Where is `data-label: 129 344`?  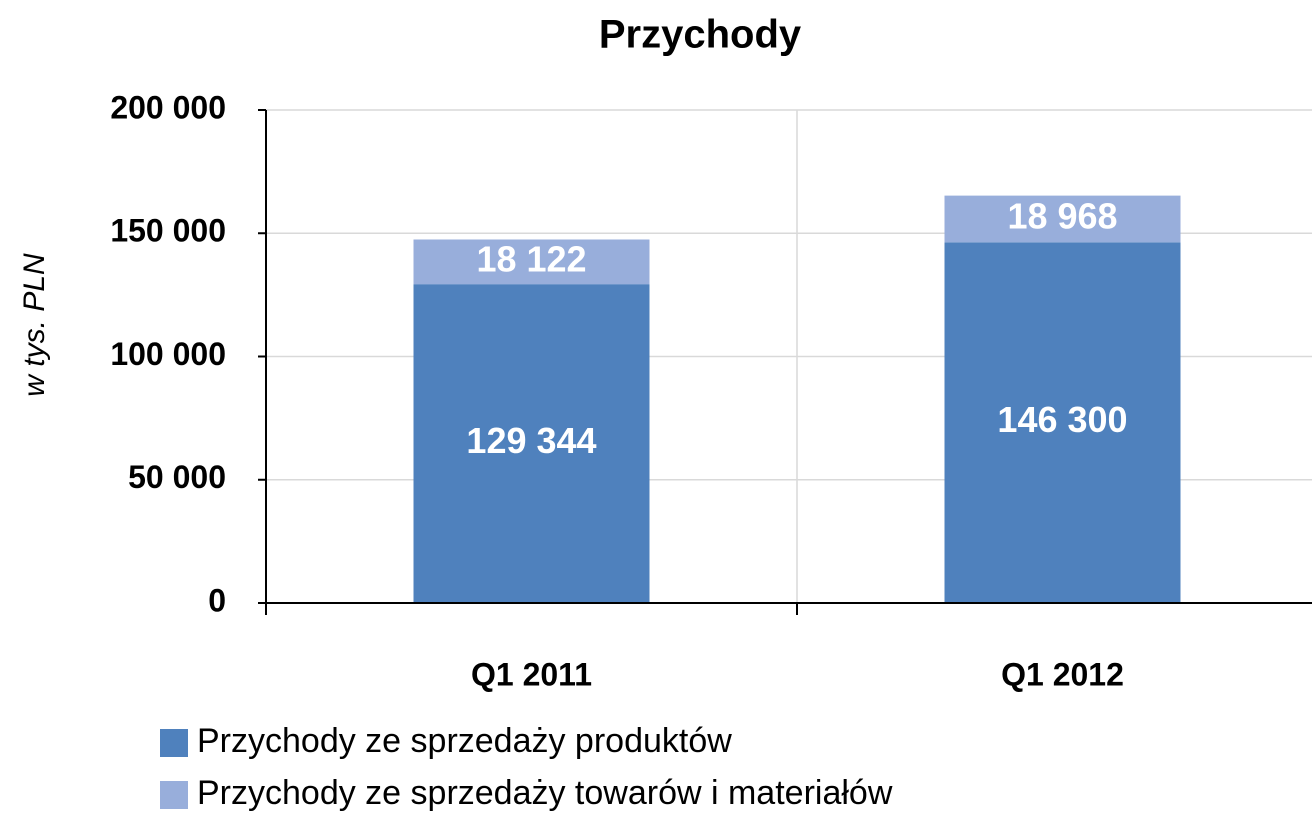 data-label: 129 344 is located at coordinates (531, 440).